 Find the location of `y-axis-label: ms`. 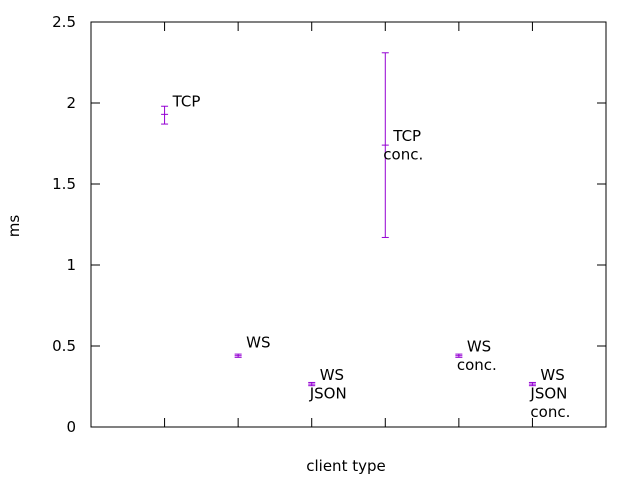

y-axis-label: ms is located at coordinates (14, 226).